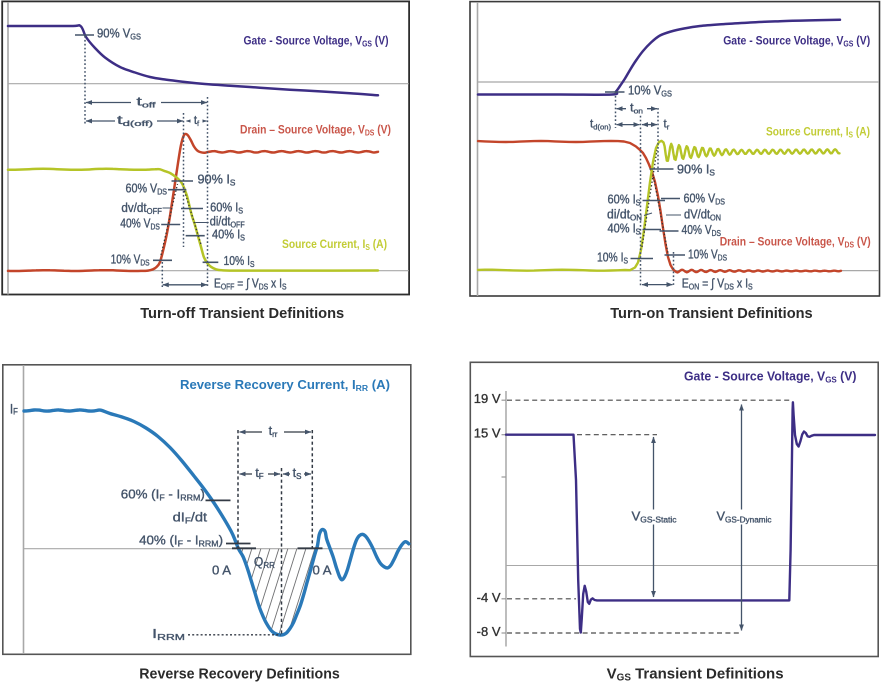 Image resolution: width=883 pixels, height=696 pixels. Describe the element at coordinates (297, 473) in the screenshot. I see `svg-text: tS` at that location.